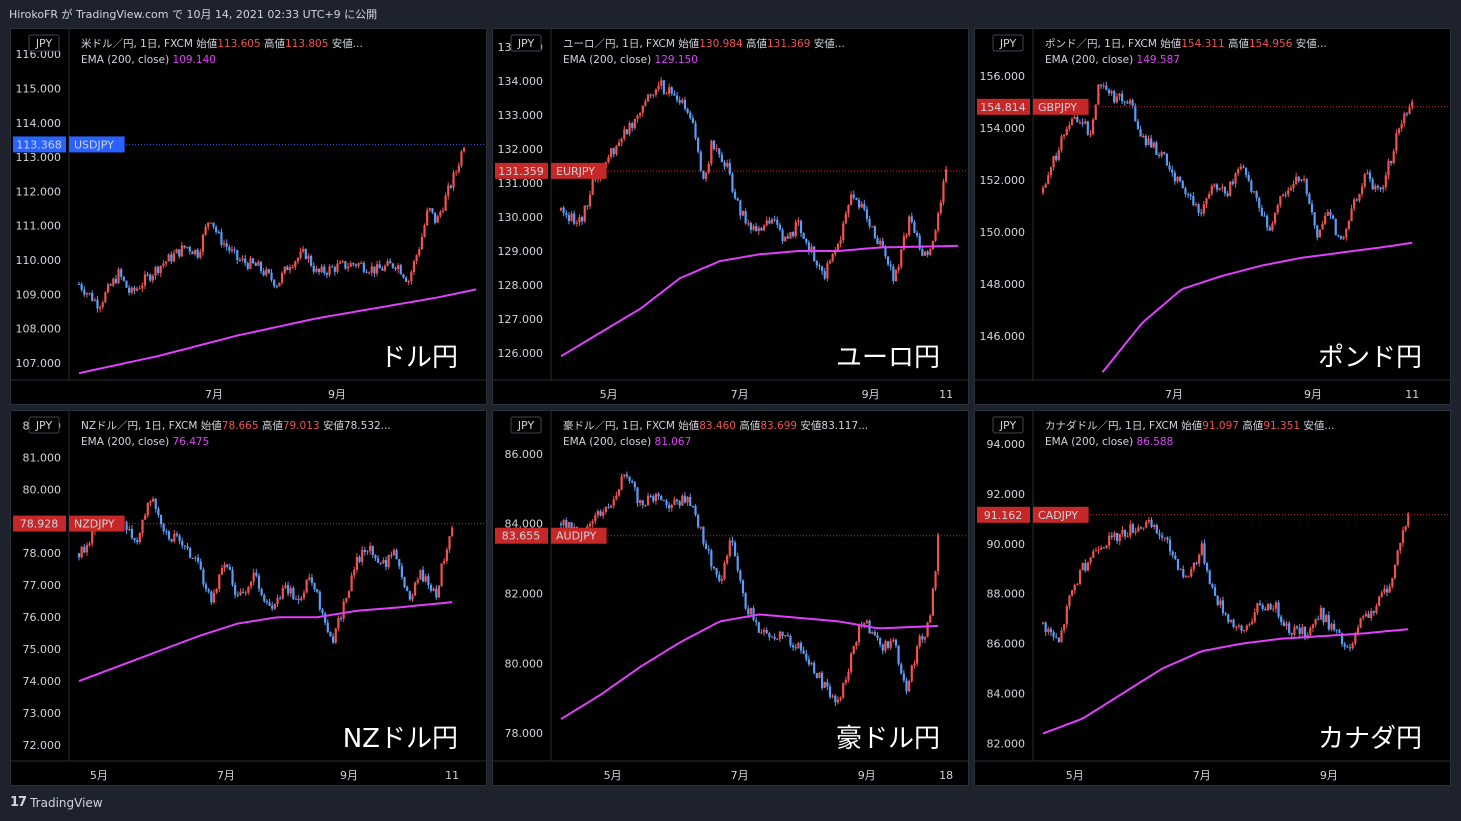 The image size is (1461, 821). I want to click on y-tick-label: 133.000, so click(521, 115).